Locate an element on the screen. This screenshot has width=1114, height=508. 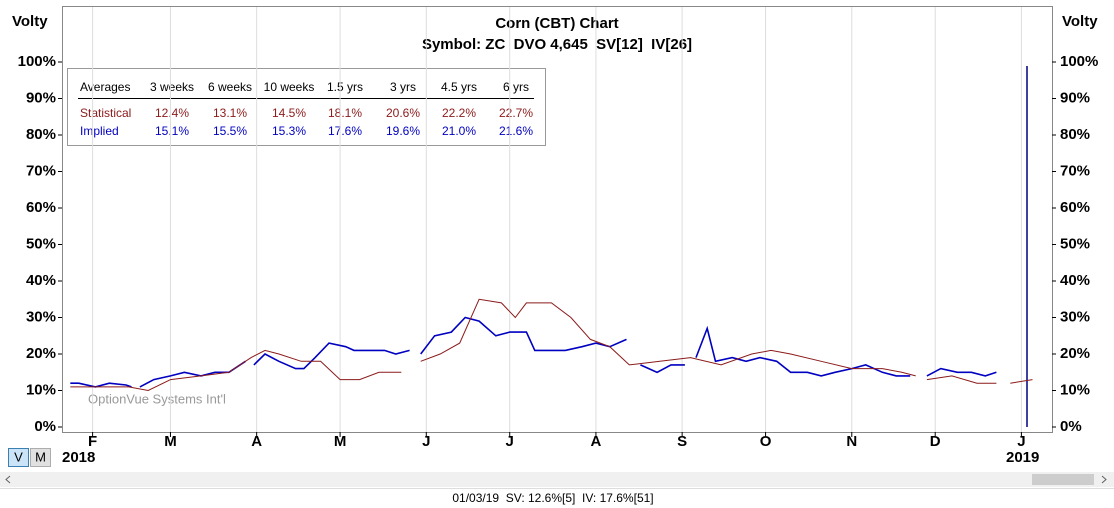
y2-tick-label: 90% is located at coordinates (1075, 97).